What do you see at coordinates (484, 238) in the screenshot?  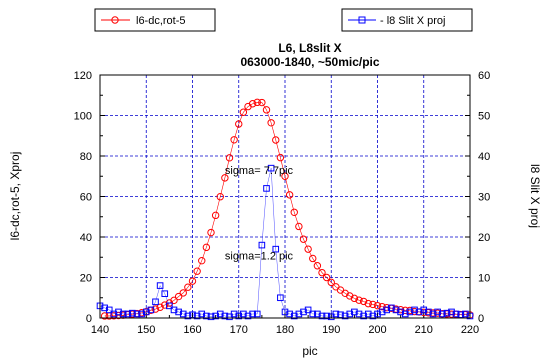 I see `y-right-tick-label: 20` at bounding box center [484, 238].